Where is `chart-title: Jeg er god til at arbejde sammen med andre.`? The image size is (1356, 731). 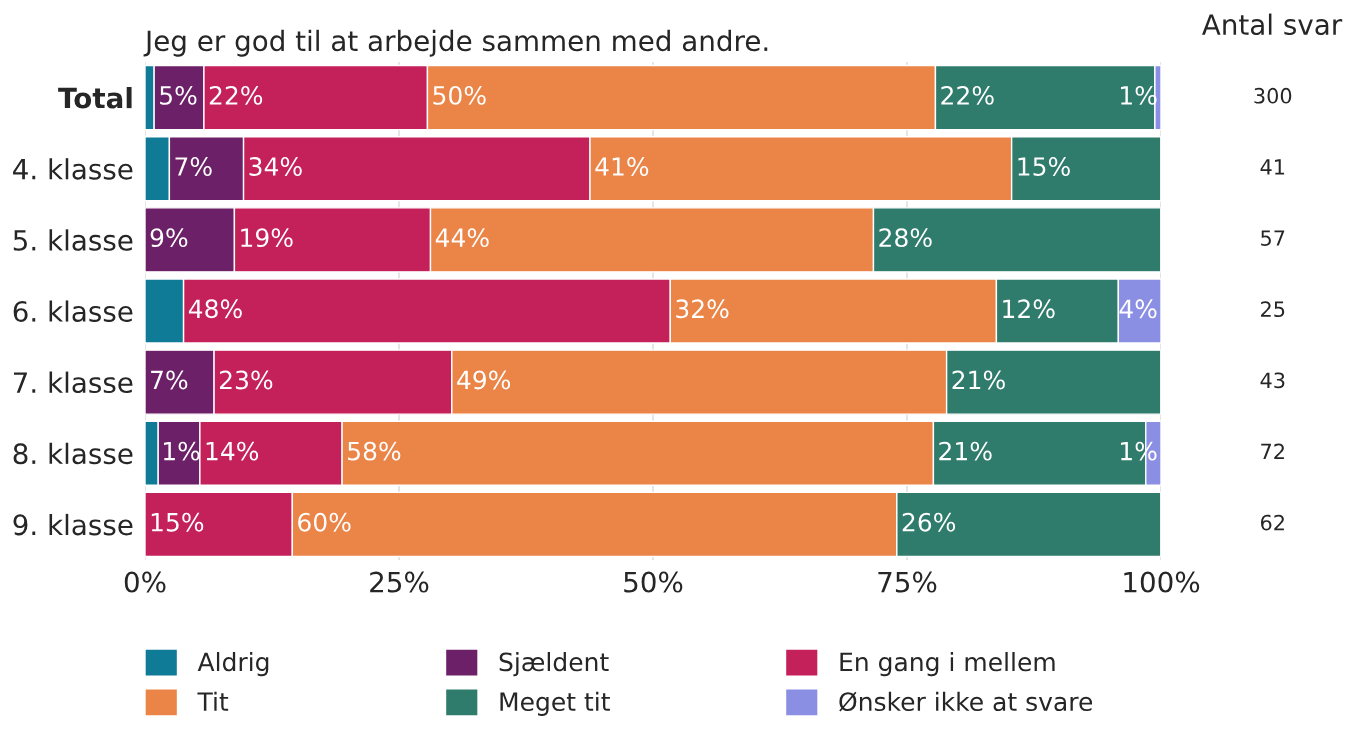
chart-title: Jeg er god til at arbejde sammen med andre. is located at coordinates (455, 43).